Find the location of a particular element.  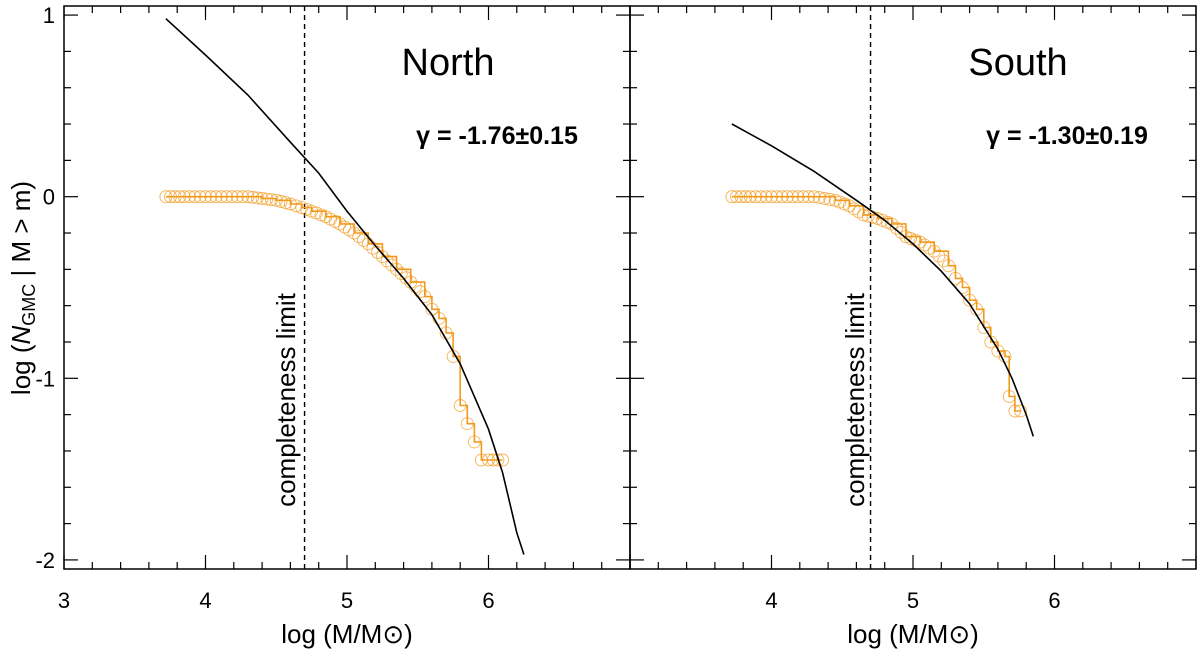

fit-curve-south is located at coordinates (883, 280).